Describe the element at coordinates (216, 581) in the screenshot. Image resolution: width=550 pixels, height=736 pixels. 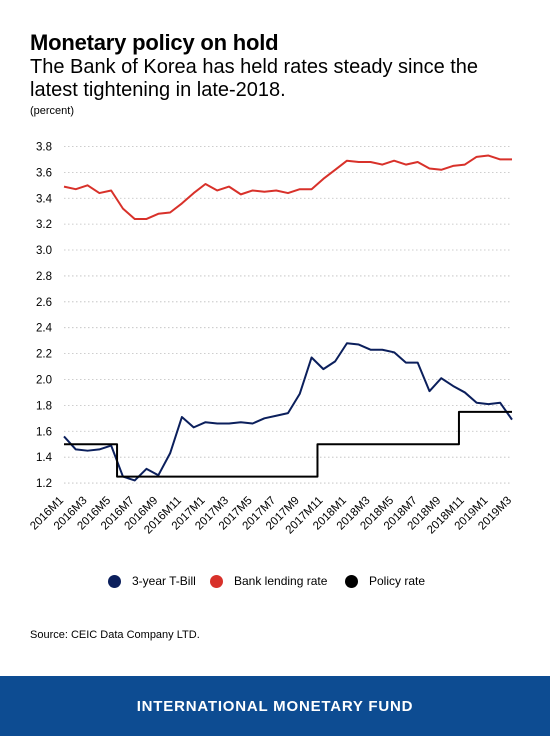
I see `legend-marker-lending` at that location.